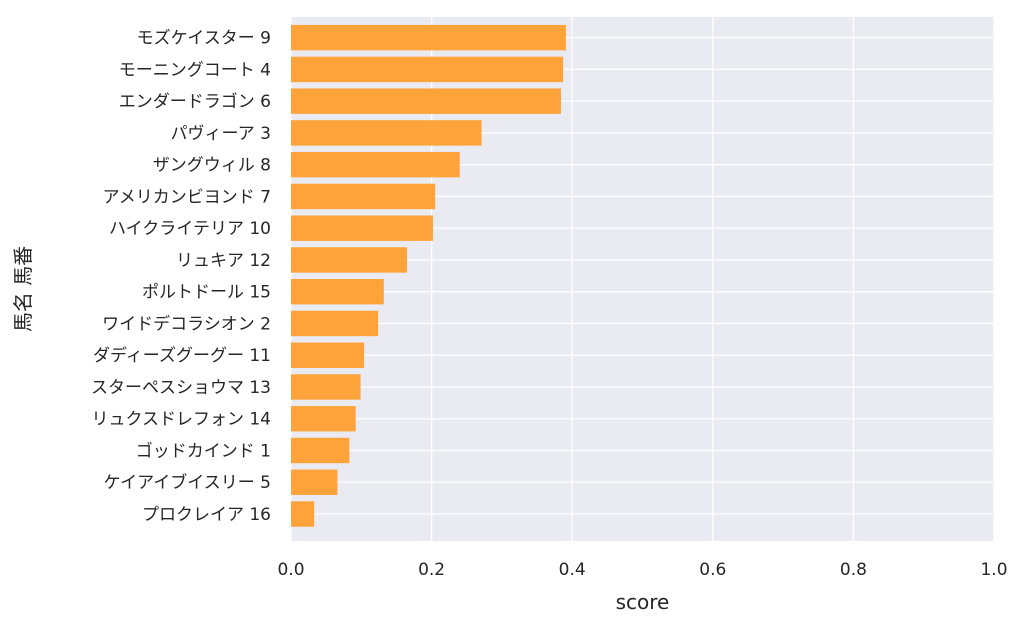 This screenshot has height=627, width=1024. I want to click on category-label: ザングウィル 8, so click(212, 166).